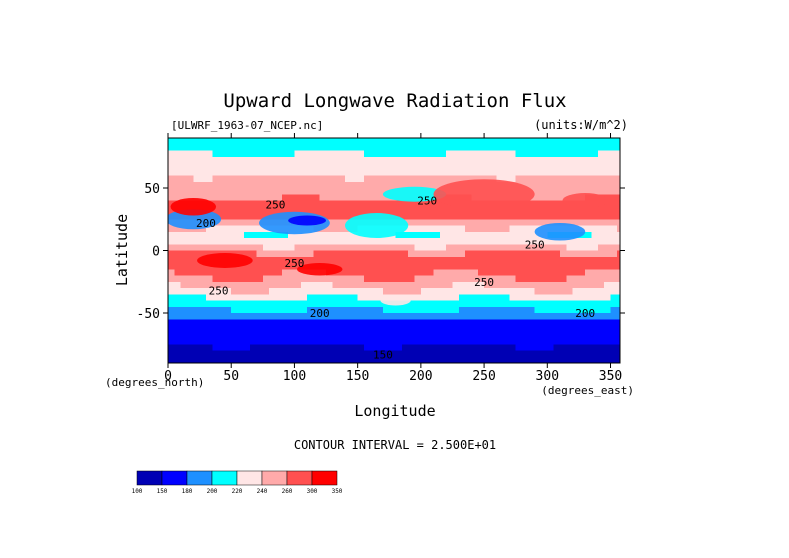 The image size is (789, 558). Describe the element at coordinates (484, 282) in the screenshot. I see `contour-label: 250` at that location.